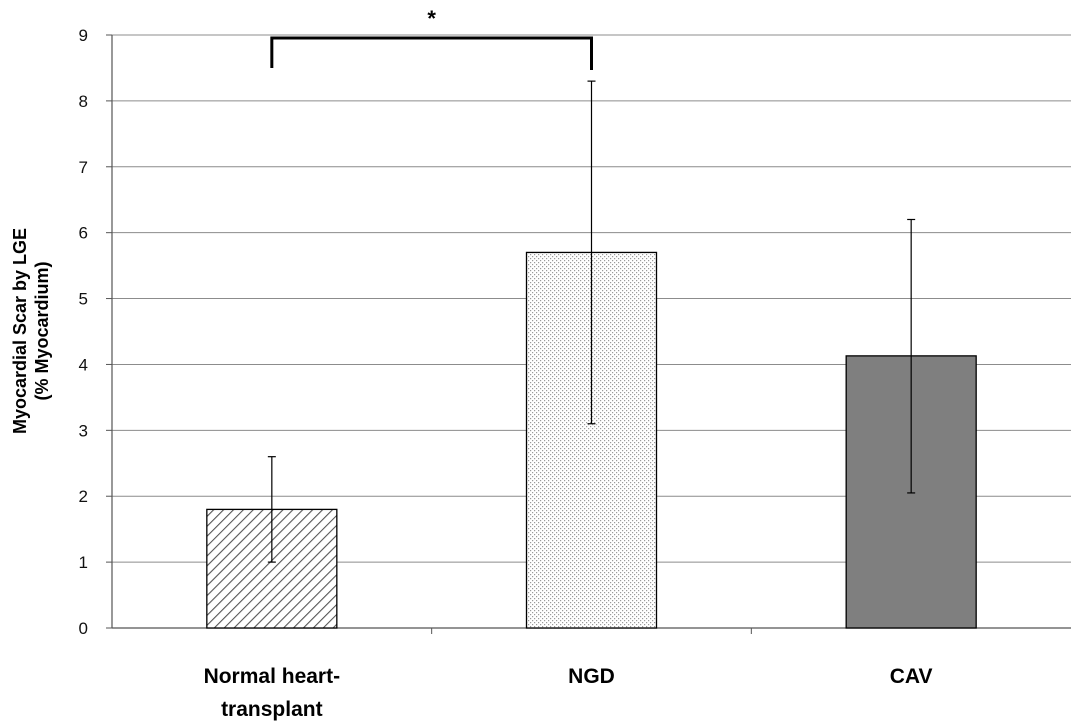 Image resolution: width=1071 pixels, height=727 pixels. I want to click on x-category-label-line: CAV, so click(911, 676).